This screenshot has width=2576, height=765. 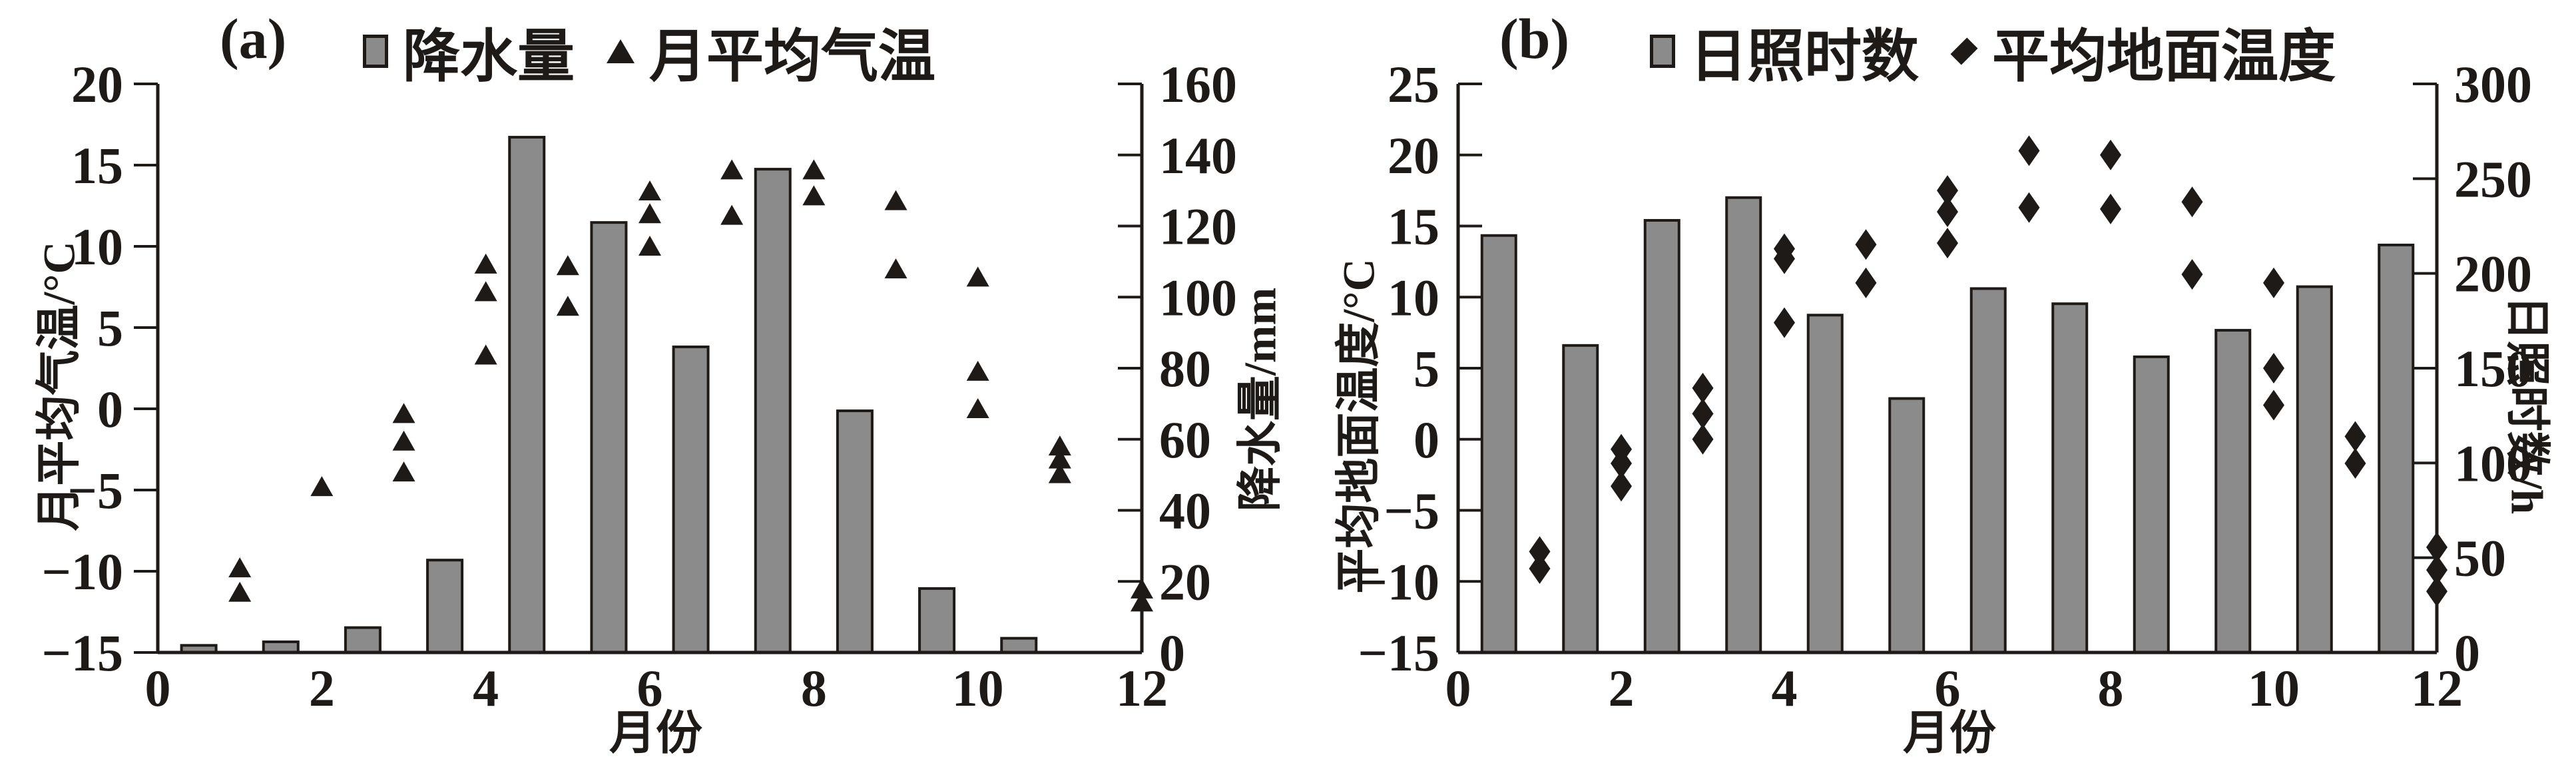 What do you see at coordinates (2111, 688) in the screenshot?
I see `x-axis-tick-label: 8` at bounding box center [2111, 688].